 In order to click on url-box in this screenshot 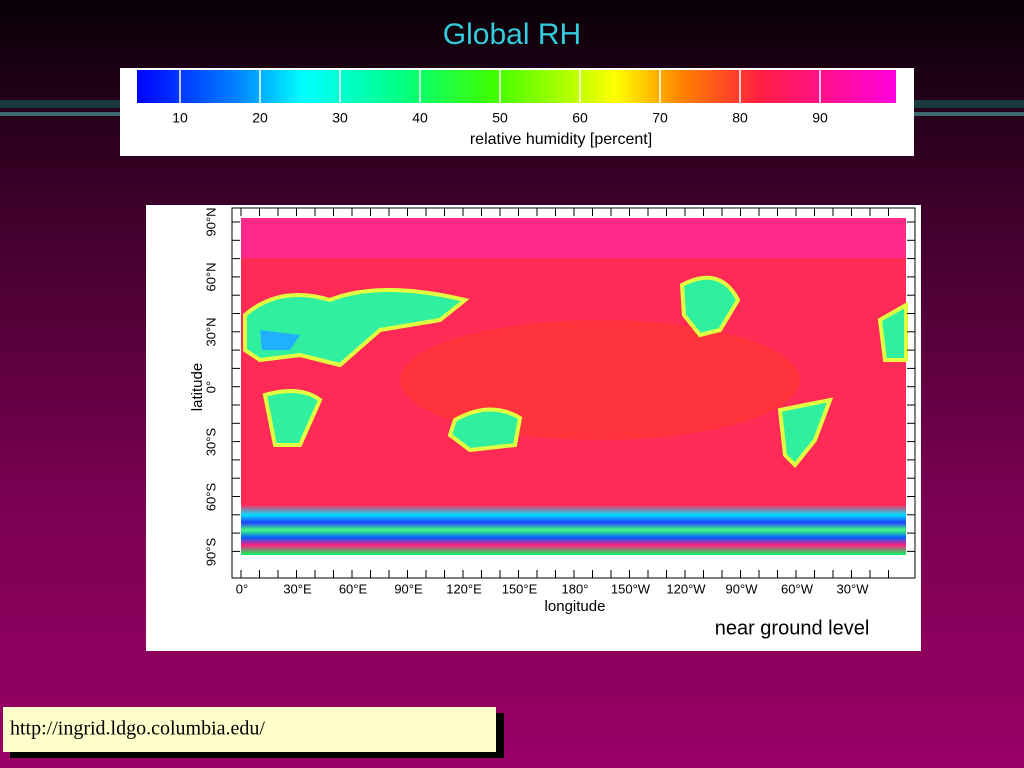, I will do `click(249, 729)`.